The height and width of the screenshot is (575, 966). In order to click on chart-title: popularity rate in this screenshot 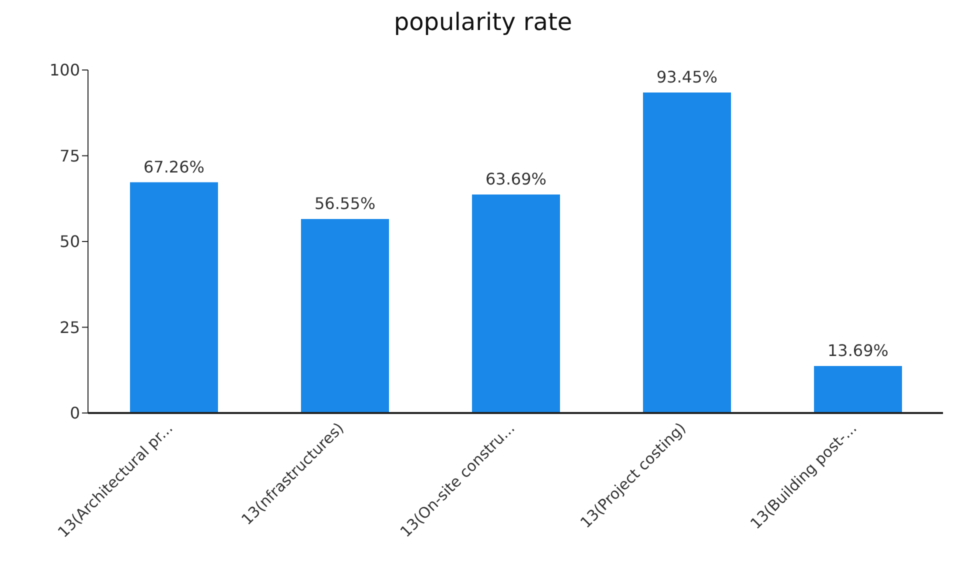, I will do `click(483, 23)`.